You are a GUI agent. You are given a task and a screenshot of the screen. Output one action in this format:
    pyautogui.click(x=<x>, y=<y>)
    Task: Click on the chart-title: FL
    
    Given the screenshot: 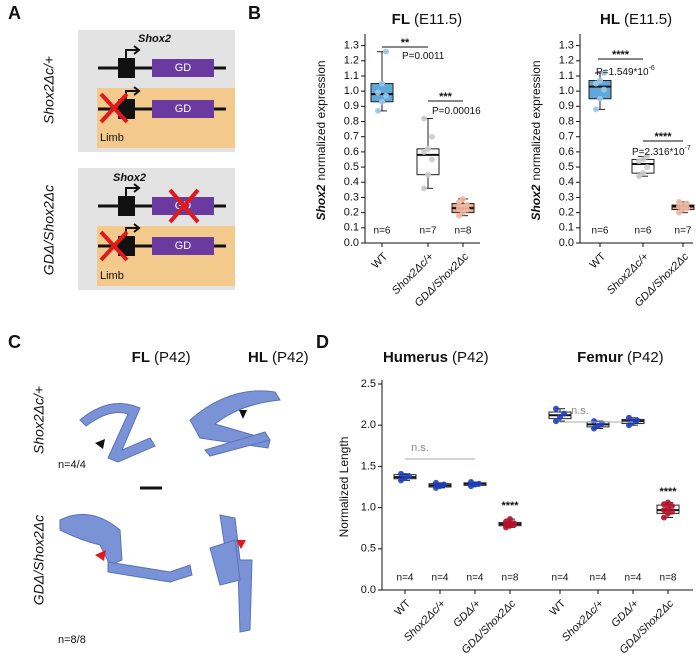 What is the action you would take?
    pyautogui.click(x=401, y=19)
    